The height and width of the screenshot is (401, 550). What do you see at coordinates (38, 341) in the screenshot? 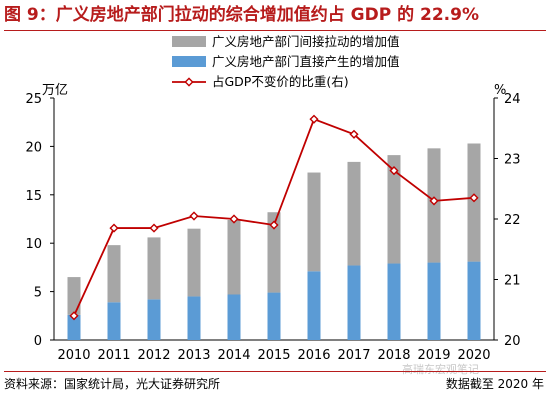
I see `left-tick-label: 0` at bounding box center [38, 341].